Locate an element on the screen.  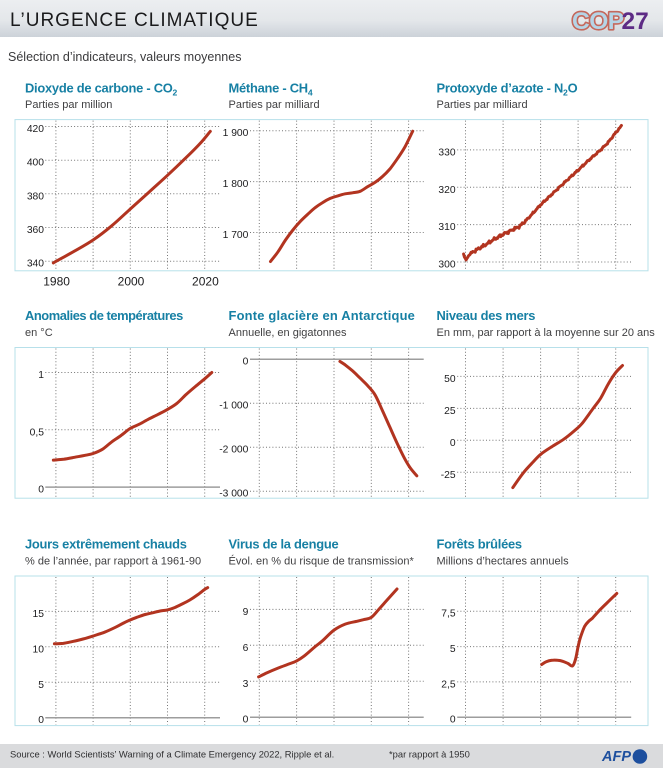
svg-text: 300 is located at coordinates (446, 265).